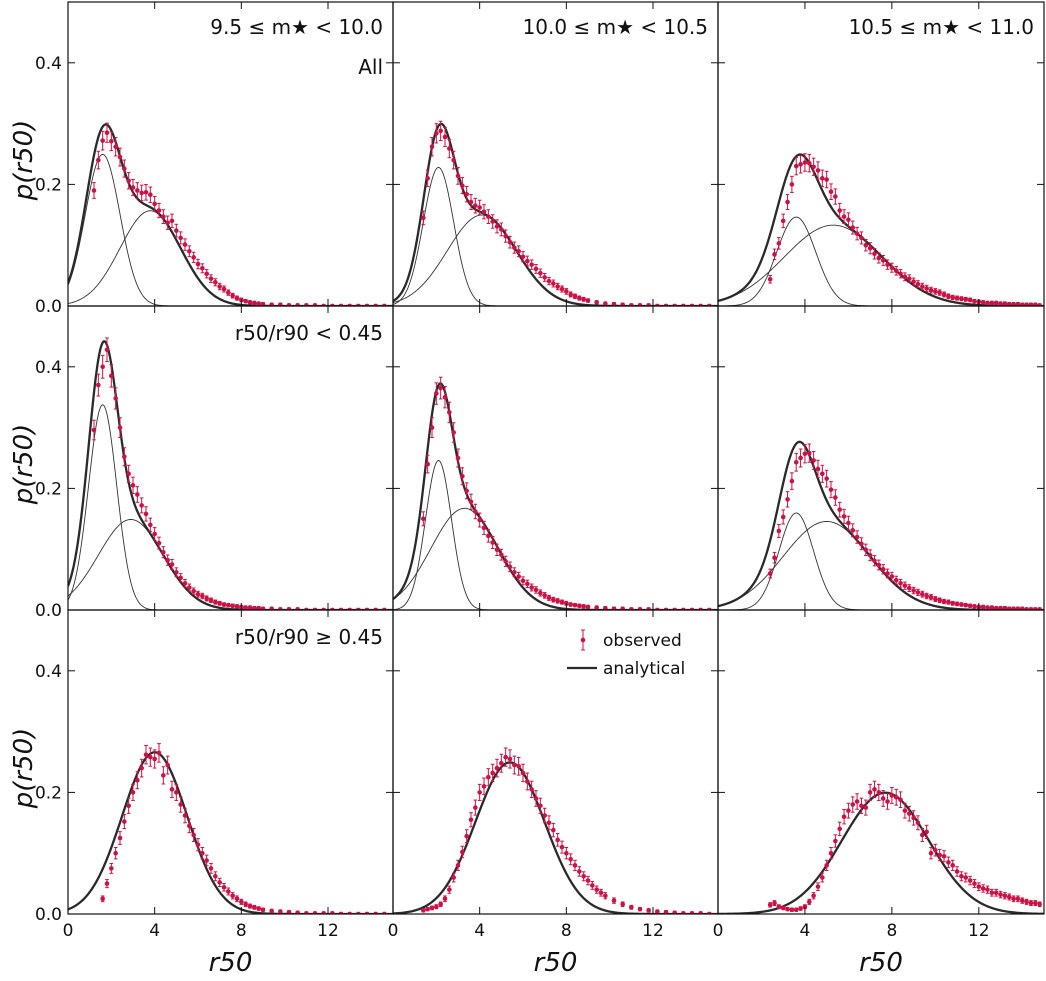 The width and height of the screenshot is (1046, 981). What do you see at coordinates (653, 931) in the screenshot?
I see `x-tick-label: 12` at bounding box center [653, 931].